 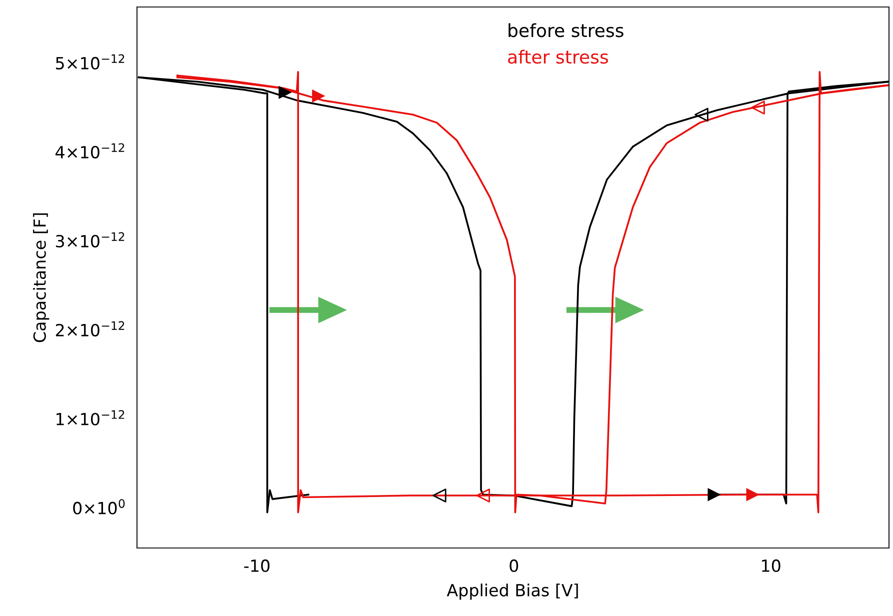 What do you see at coordinates (90, 418) in the screenshot?
I see `y-tick-label: 1×10$^{−12}$` at bounding box center [90, 418].